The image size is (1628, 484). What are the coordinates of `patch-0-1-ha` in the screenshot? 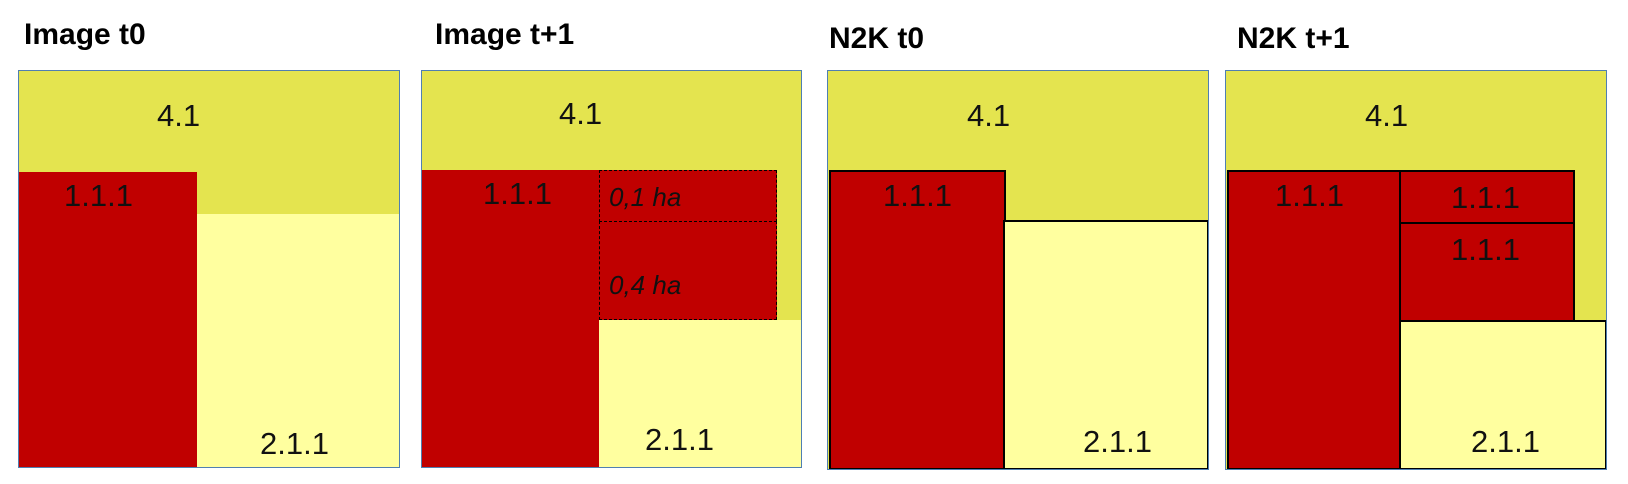 It's located at (688, 196).